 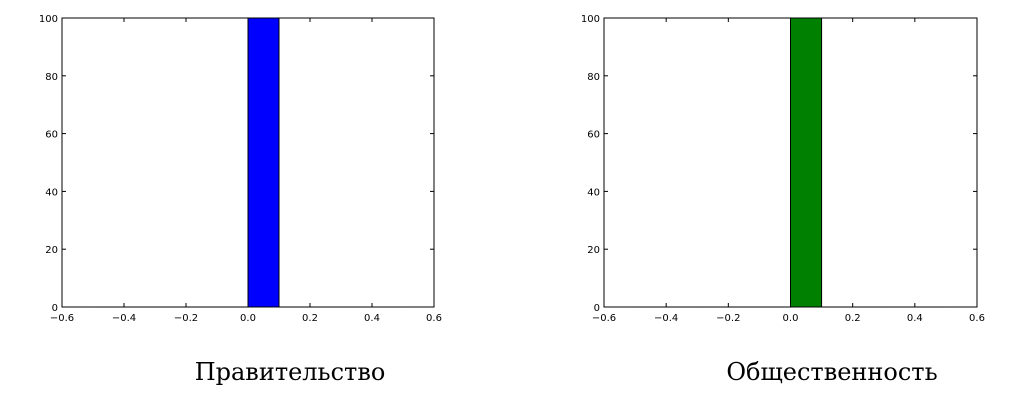 What do you see at coordinates (434, 318) in the screenshot?
I see `x-tick-label-left-6: 0.6` at bounding box center [434, 318].